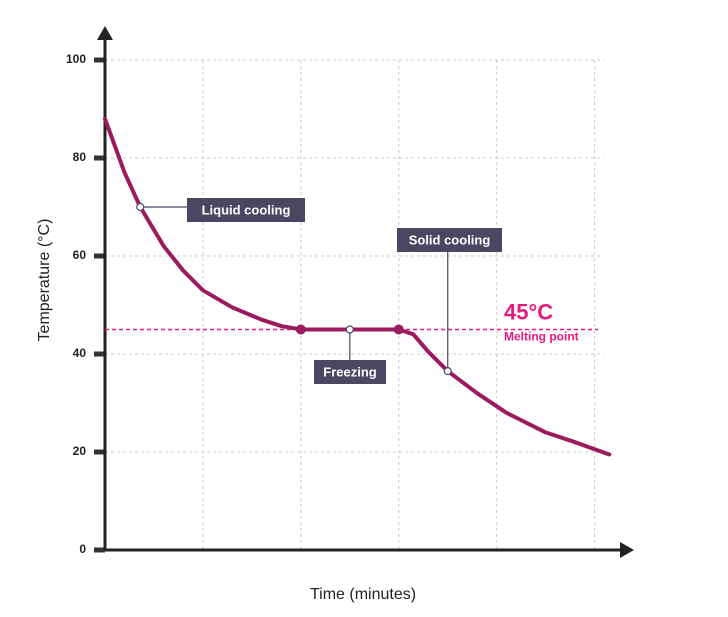 This screenshot has width=728, height=617. I want to click on annotation-label: Liquid cooling, so click(246, 209).